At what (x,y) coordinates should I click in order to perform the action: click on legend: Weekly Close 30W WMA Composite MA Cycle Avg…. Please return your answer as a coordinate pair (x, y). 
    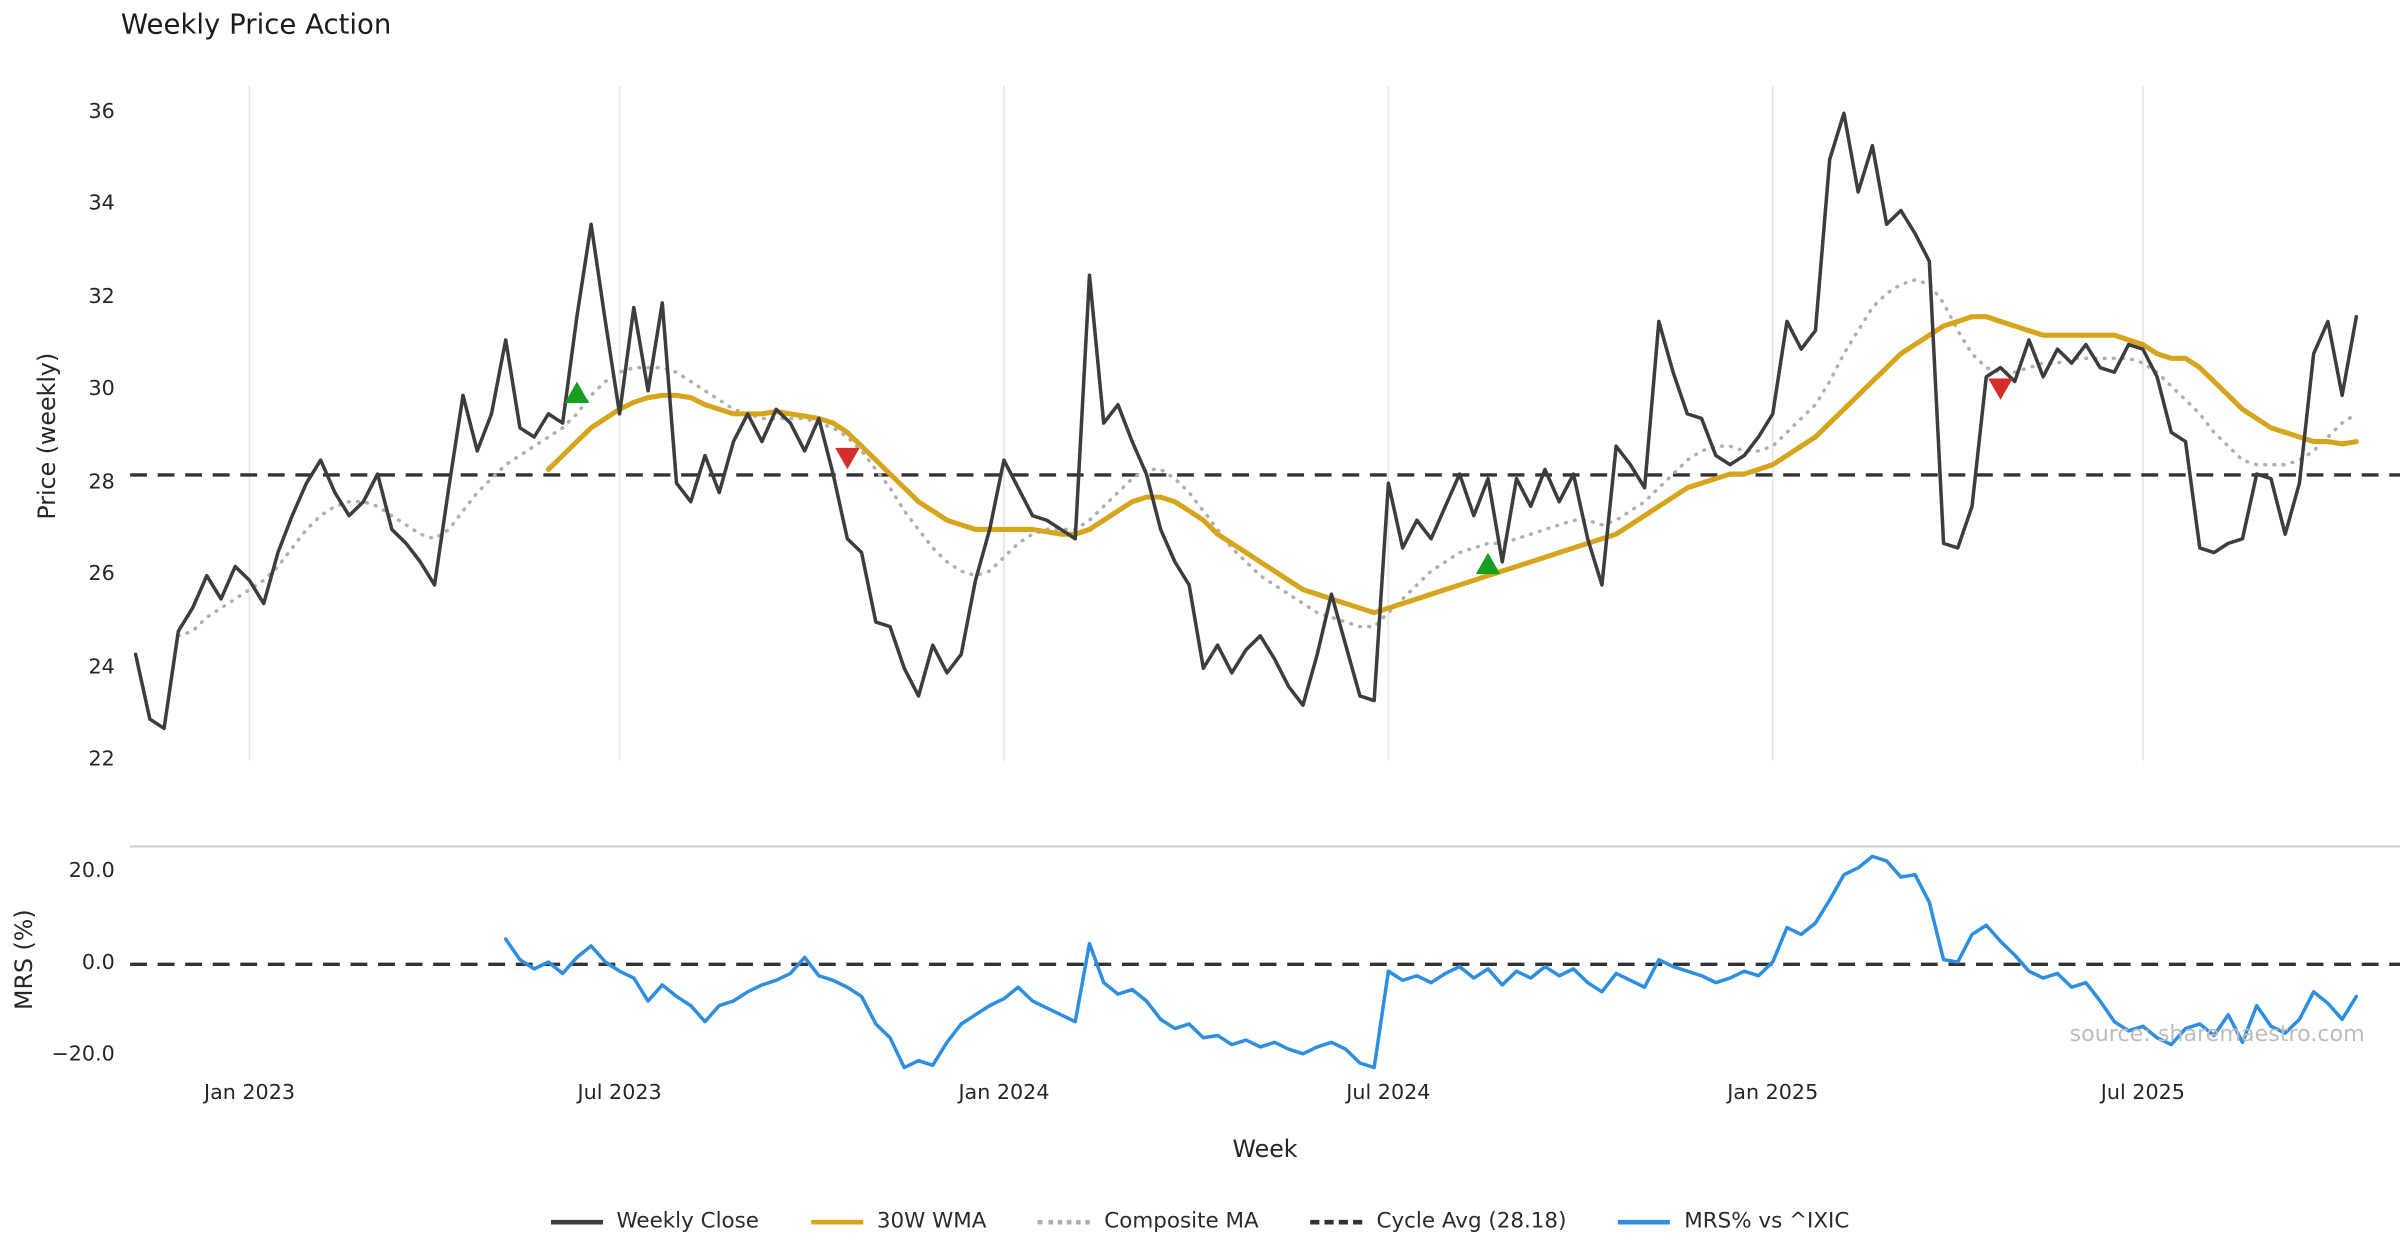
    Looking at the image, I should click on (1200, 1221).